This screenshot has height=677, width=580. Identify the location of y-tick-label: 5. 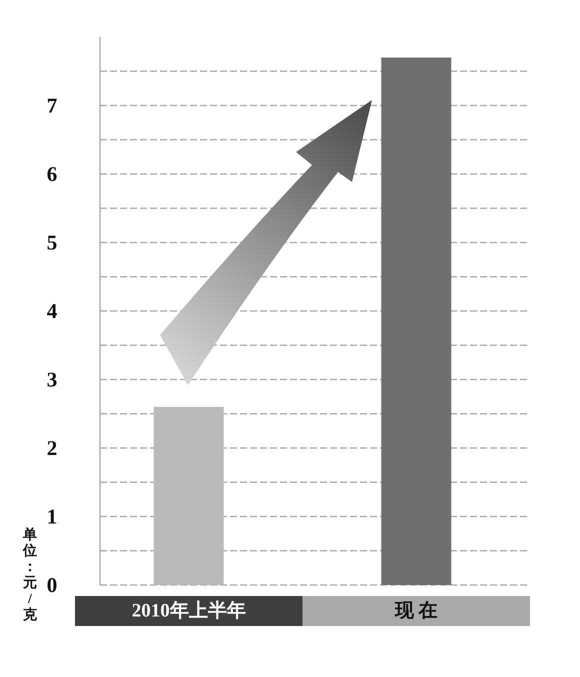
(52, 242).